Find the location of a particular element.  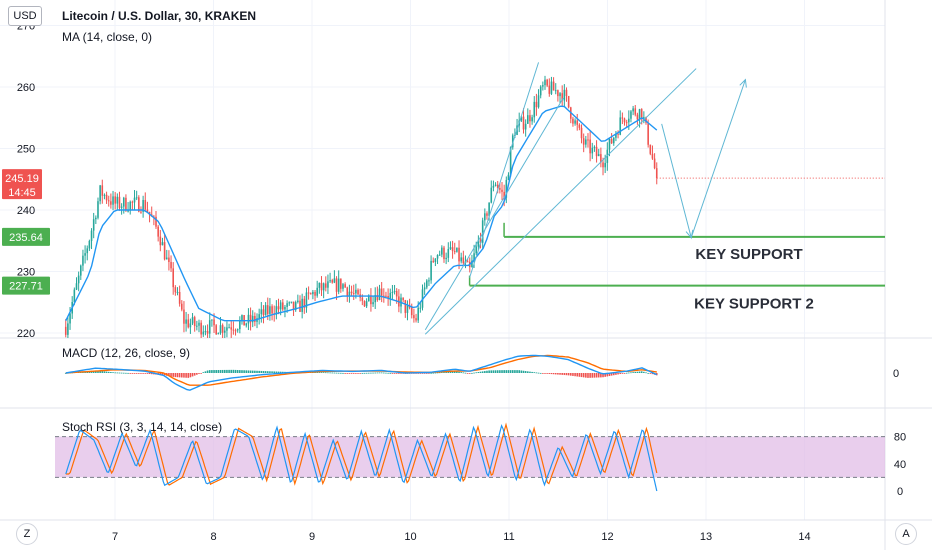

key-support-2-badge: 227.71 is located at coordinates (26, 285).